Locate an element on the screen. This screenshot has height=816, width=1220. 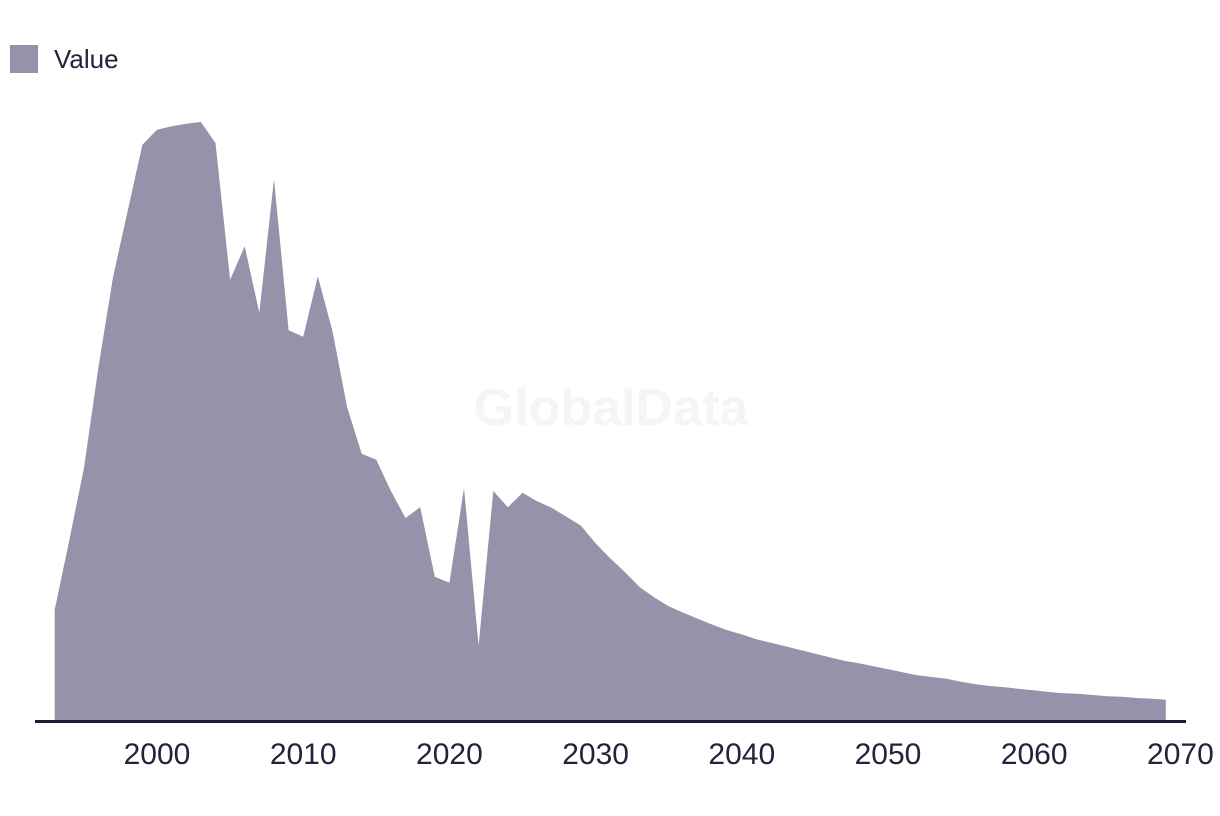
x-axis-tick-label: 2030 is located at coordinates (595, 754).